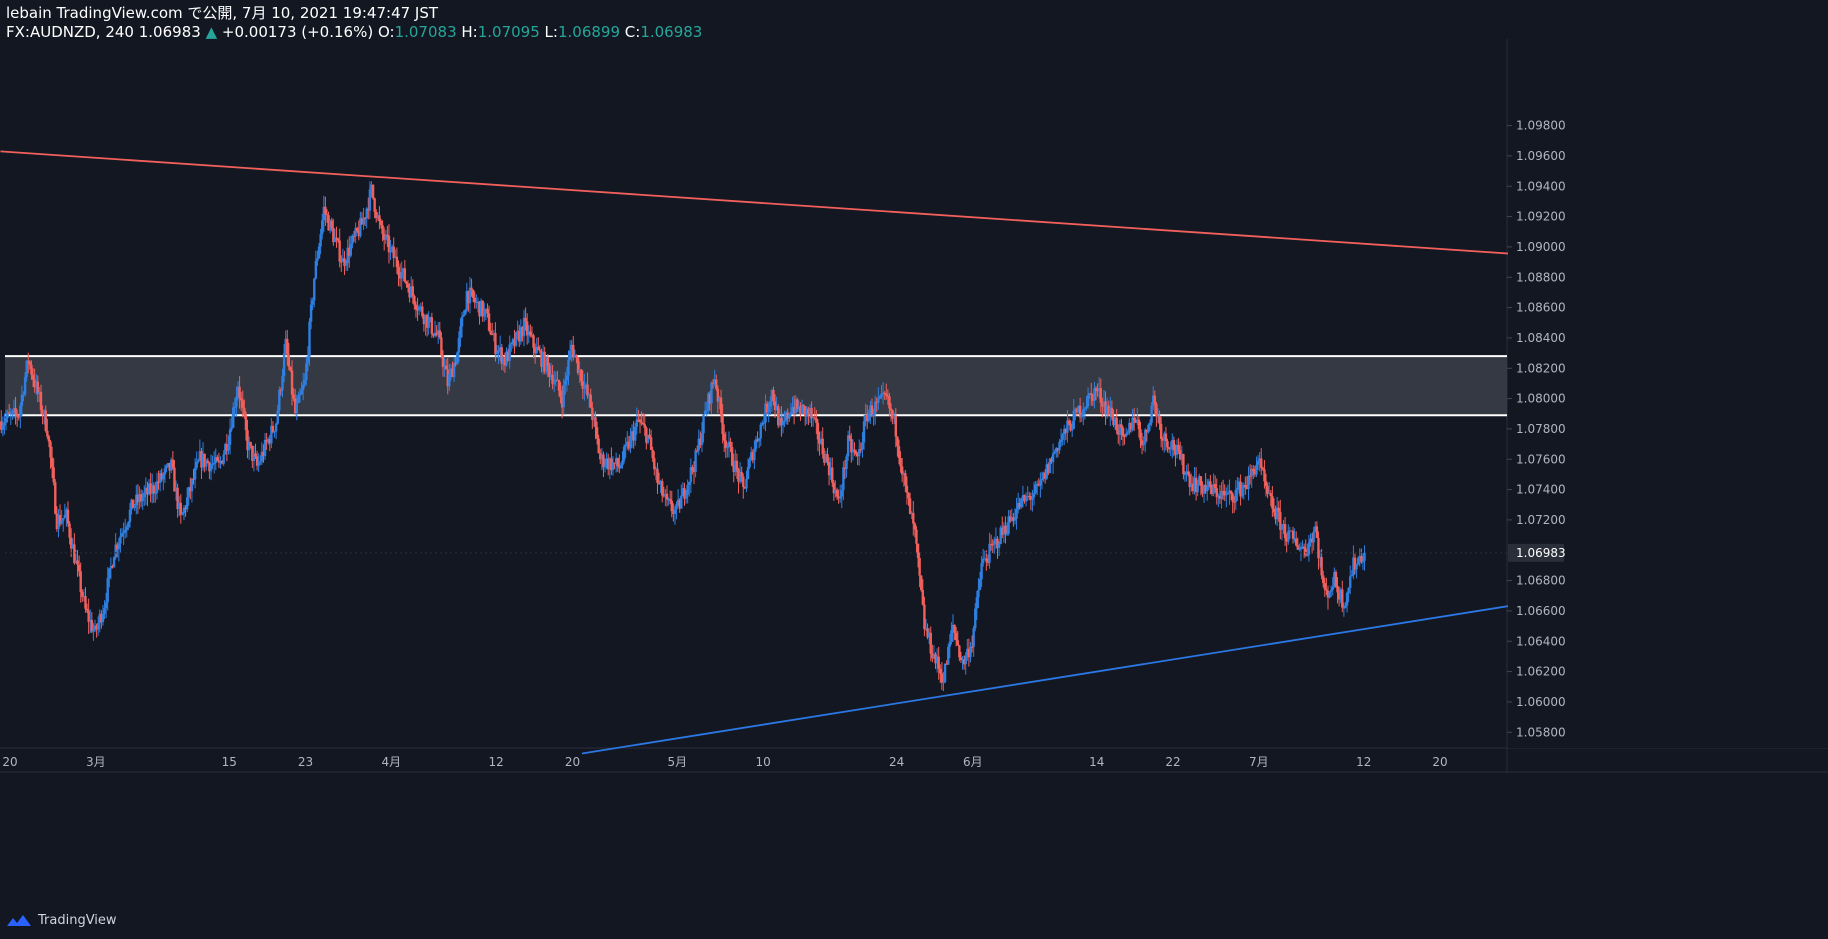 This screenshot has width=1828, height=939. I want to click on y-tick-label: 1.08600, so click(1541, 308).